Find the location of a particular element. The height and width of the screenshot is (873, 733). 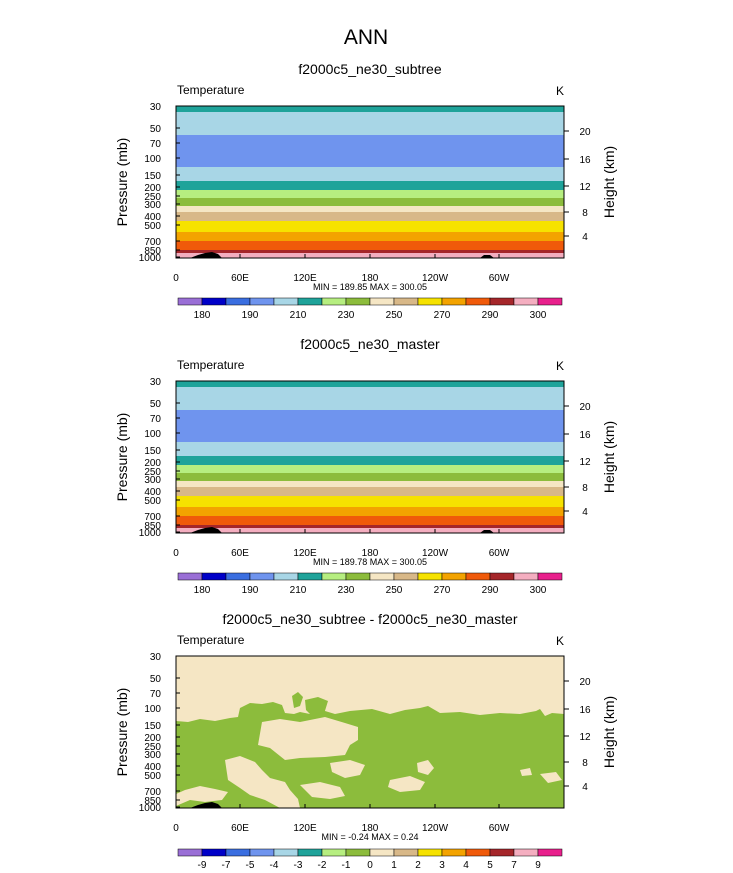

colorbar-label: -3 is located at coordinates (298, 865).